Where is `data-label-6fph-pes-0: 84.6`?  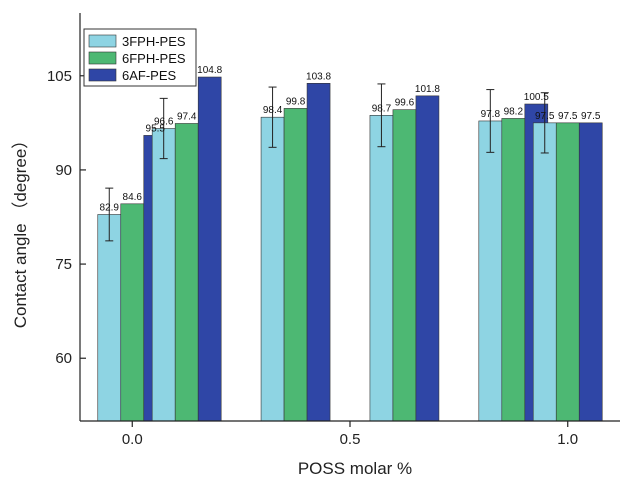 data-label-6fph-pes-0: 84.6 is located at coordinates (133, 197).